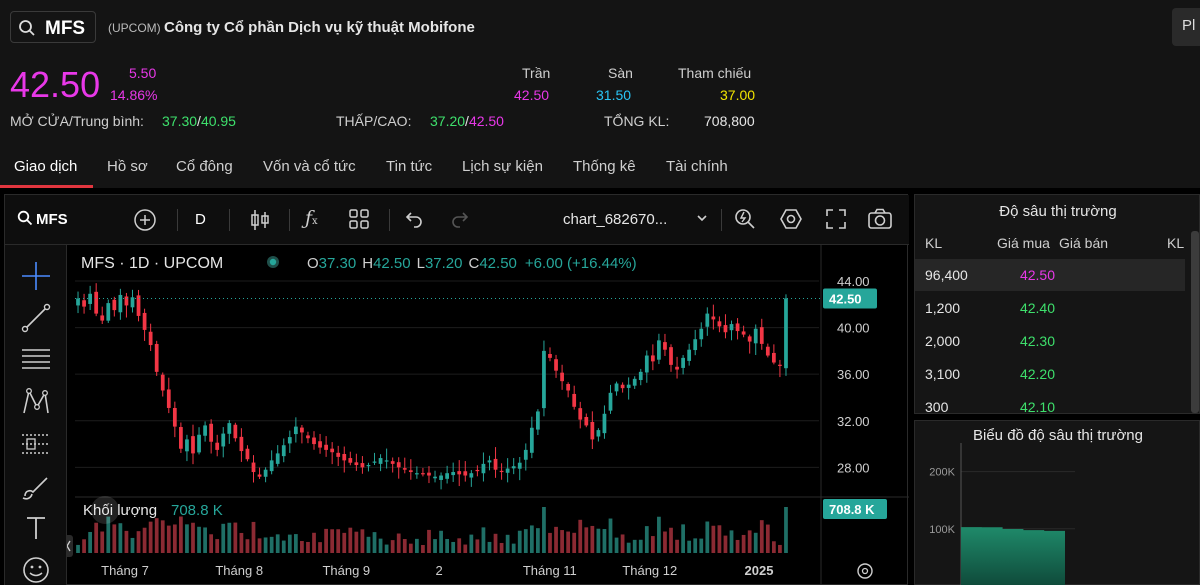 This screenshot has height=585, width=1200. Describe the element at coordinates (715, 73) in the screenshot. I see `reference-label: Tham chiếu` at that location.